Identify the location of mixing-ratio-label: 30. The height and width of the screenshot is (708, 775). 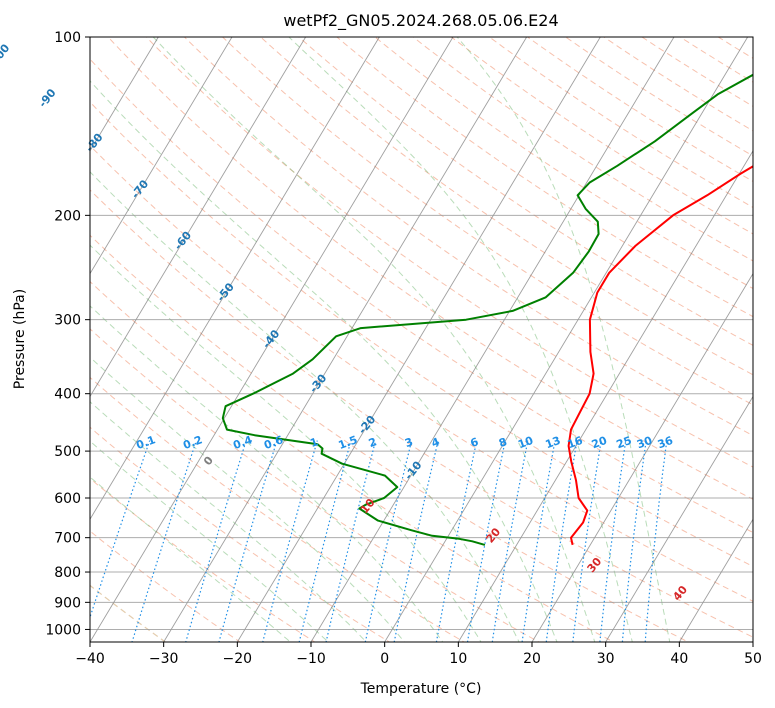
(644, 443).